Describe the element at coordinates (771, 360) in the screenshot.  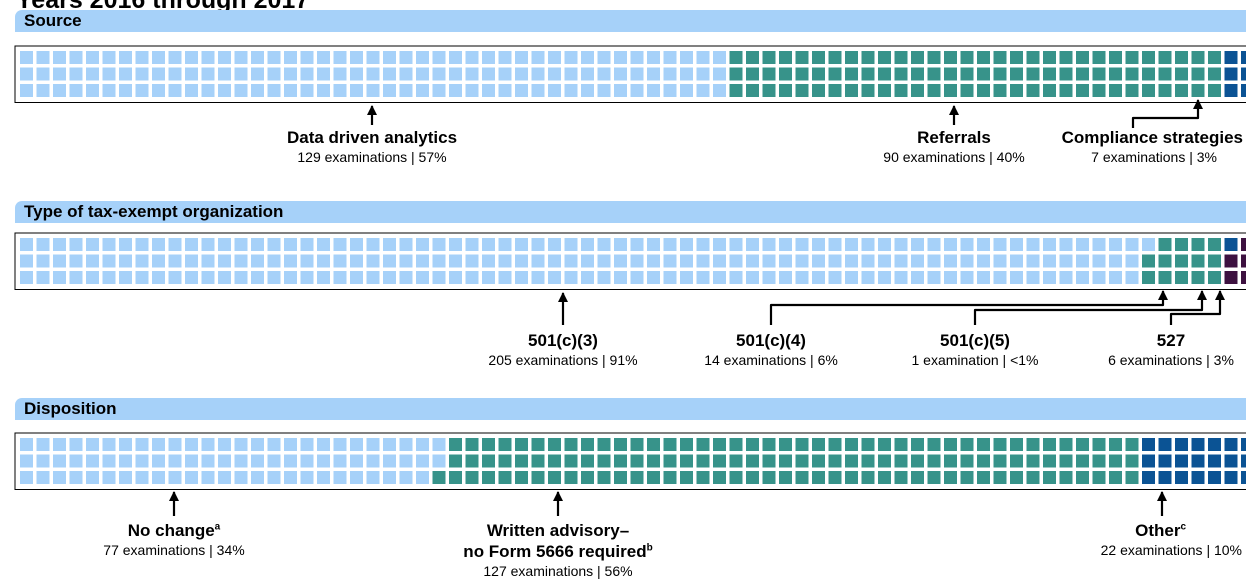
I see `category-sub: 14 examinations | 6%` at that location.